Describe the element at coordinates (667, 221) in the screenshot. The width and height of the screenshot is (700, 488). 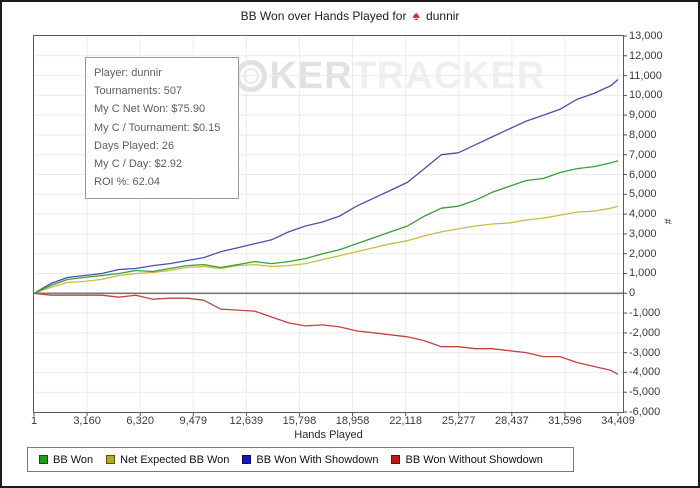
I see `y-axis-title: #` at that location.